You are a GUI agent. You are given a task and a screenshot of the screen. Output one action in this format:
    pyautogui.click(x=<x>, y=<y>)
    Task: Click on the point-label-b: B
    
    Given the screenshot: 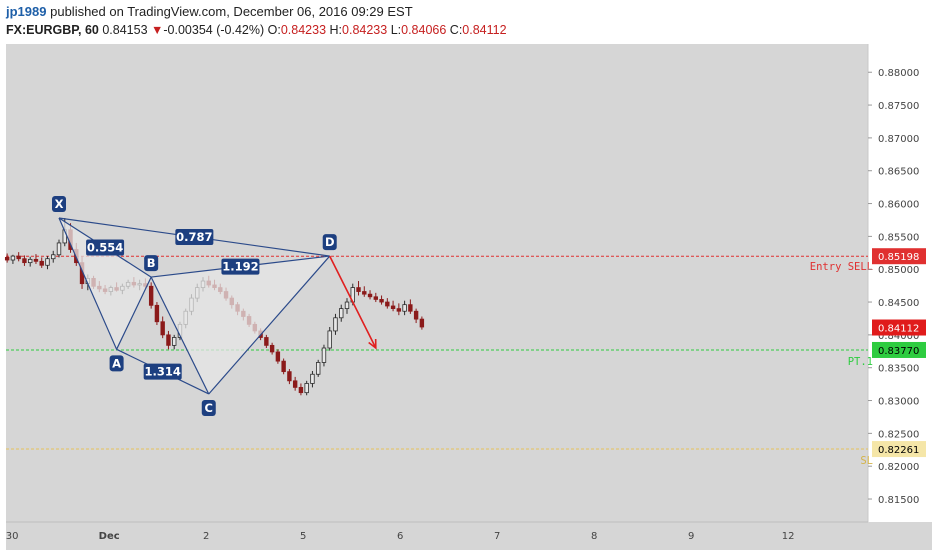 What is the action you would take?
    pyautogui.click(x=151, y=263)
    